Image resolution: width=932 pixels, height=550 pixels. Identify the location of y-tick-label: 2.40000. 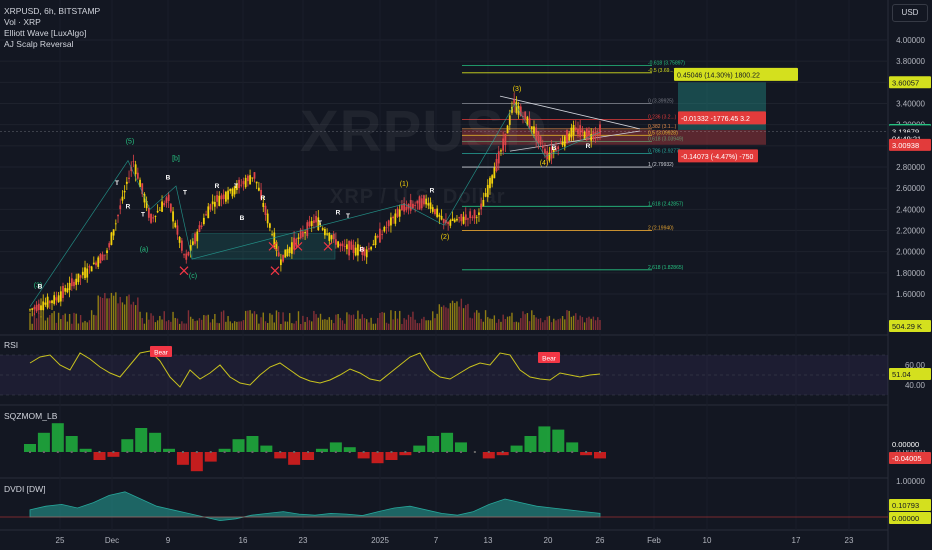
(910, 209).